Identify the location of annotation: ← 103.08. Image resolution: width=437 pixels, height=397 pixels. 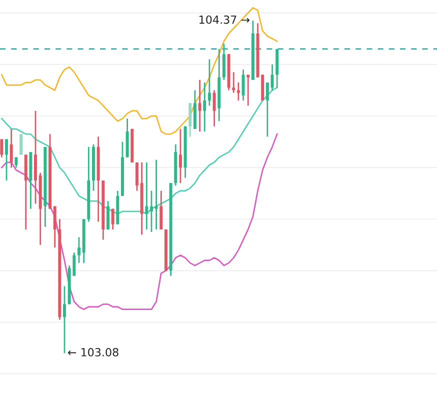
(93, 352).